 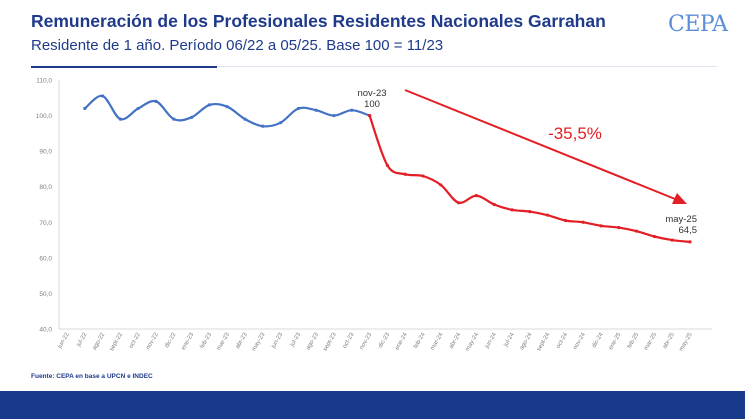 What do you see at coordinates (437, 341) in the screenshot?
I see `x-tick-label: mar-24` at bounding box center [437, 341].